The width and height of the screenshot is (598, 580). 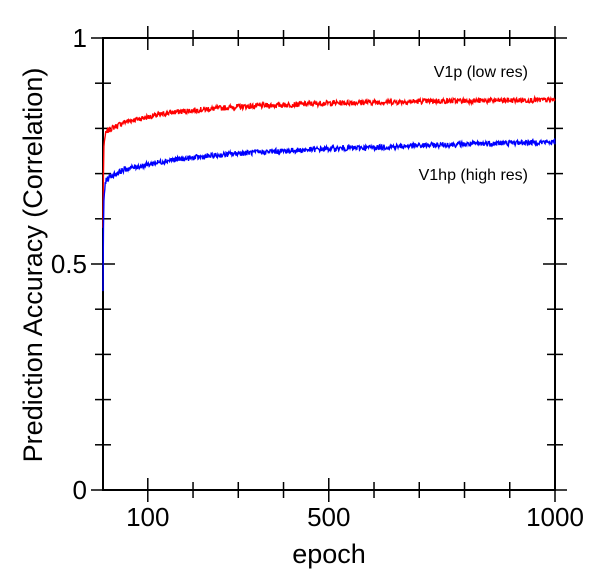 I want to click on series-labels: V1p (low res) V1hp (high res), so click(x=473, y=124).